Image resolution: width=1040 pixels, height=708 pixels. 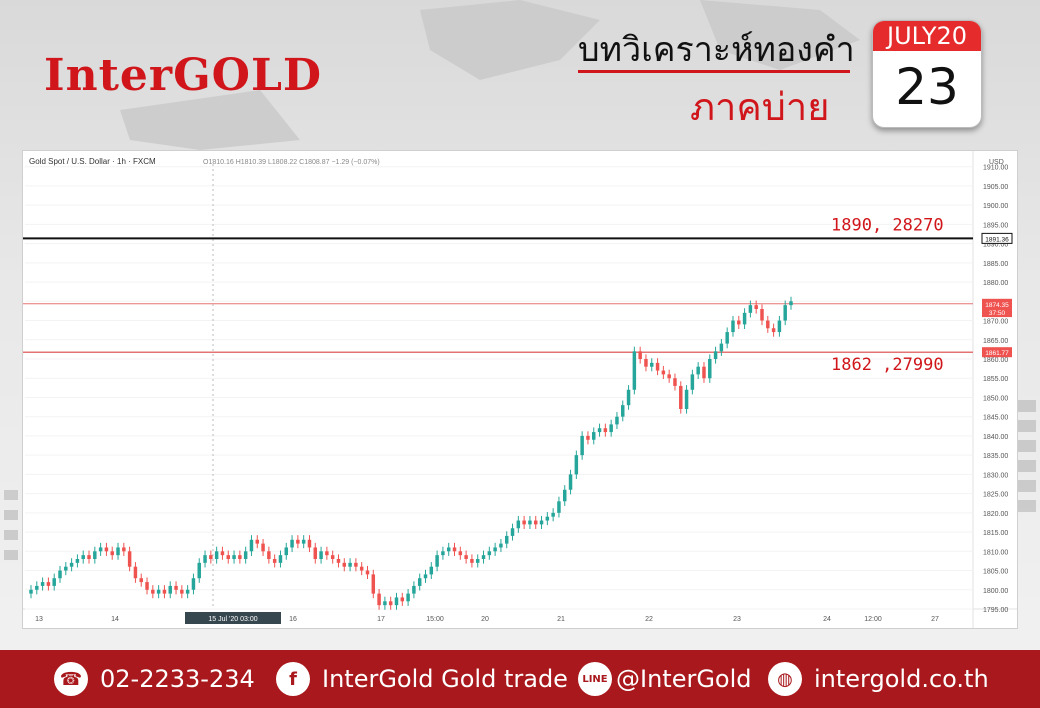 What do you see at coordinates (995, 341) in the screenshot?
I see `y-tick-label: 1865.00` at bounding box center [995, 341].